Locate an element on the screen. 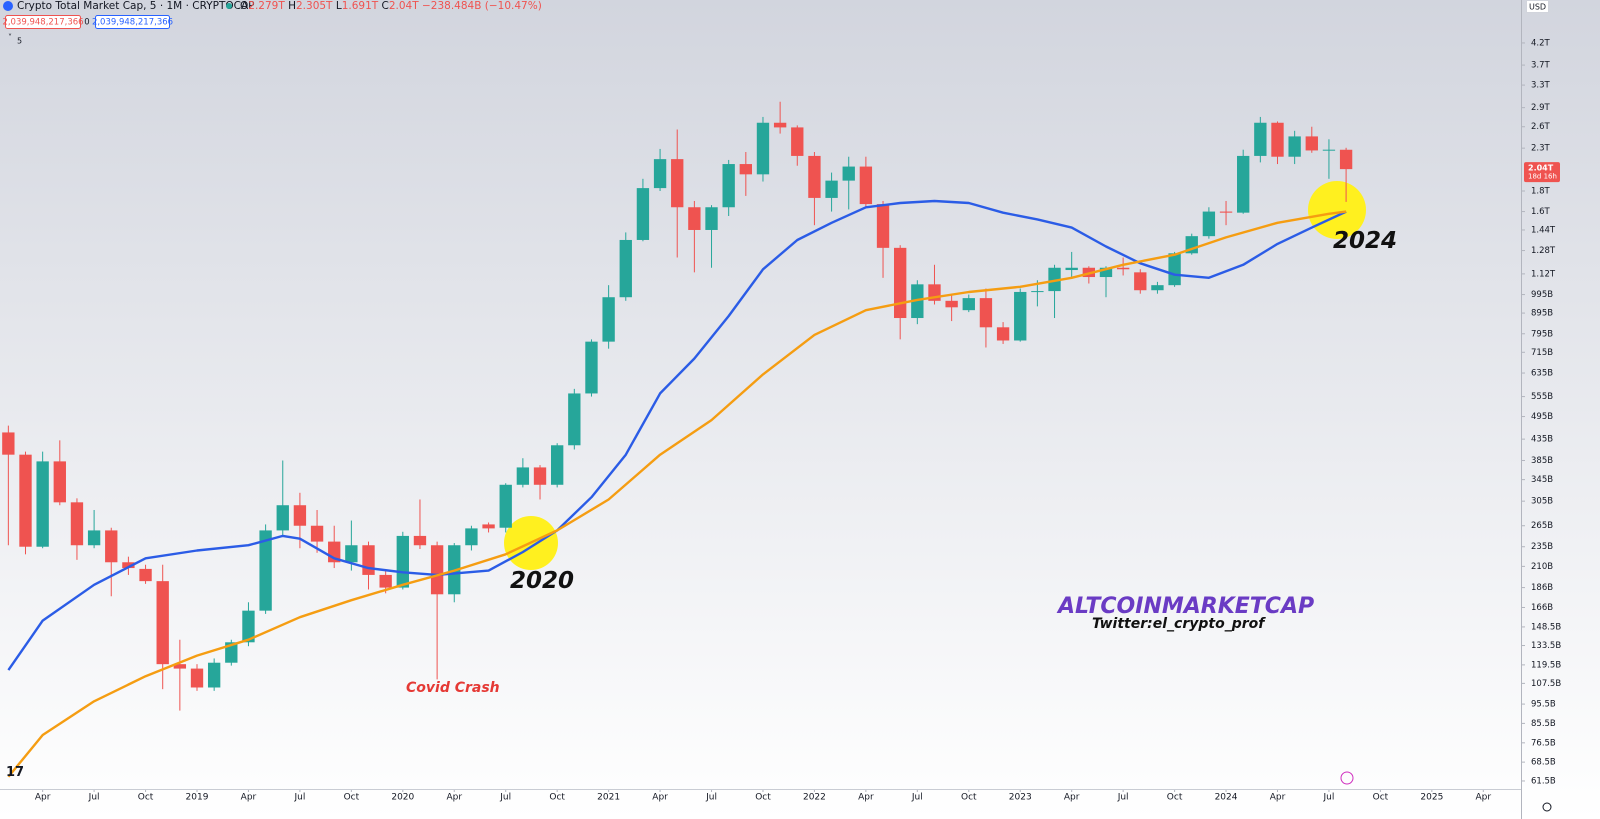  y-tick-label: 1.12T is located at coordinates (1543, 274).